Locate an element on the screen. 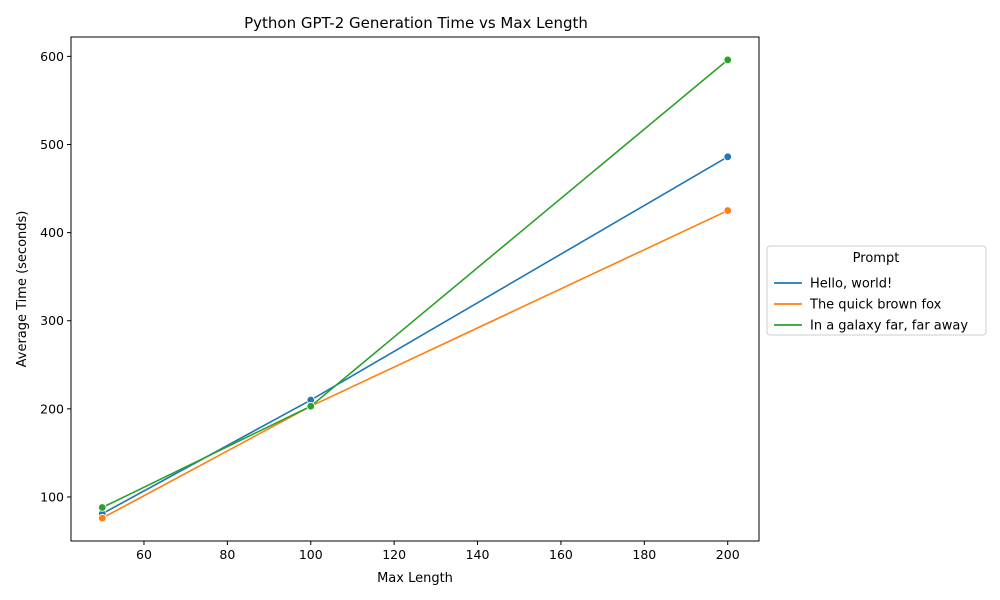 The width and height of the screenshot is (1000, 600). y-tick-label: 200 is located at coordinates (52, 408).